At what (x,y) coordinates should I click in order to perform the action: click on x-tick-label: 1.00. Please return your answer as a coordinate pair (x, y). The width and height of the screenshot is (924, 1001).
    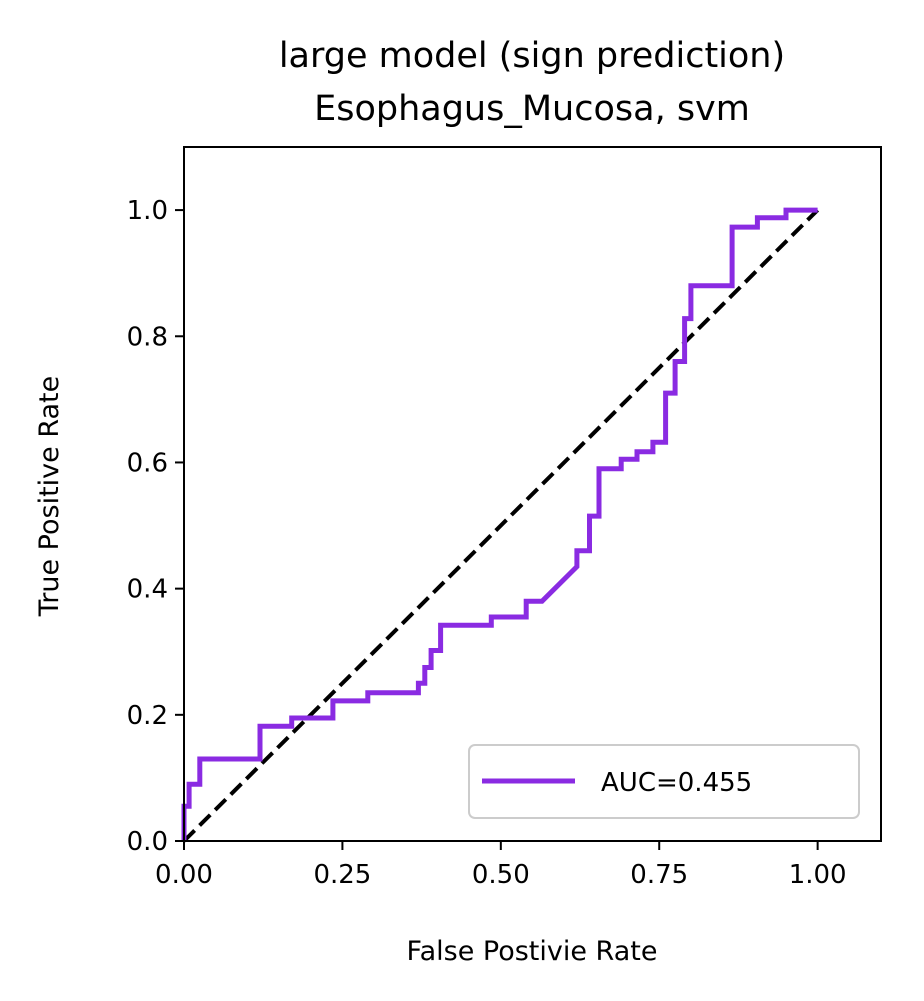
    Looking at the image, I should click on (818, 875).